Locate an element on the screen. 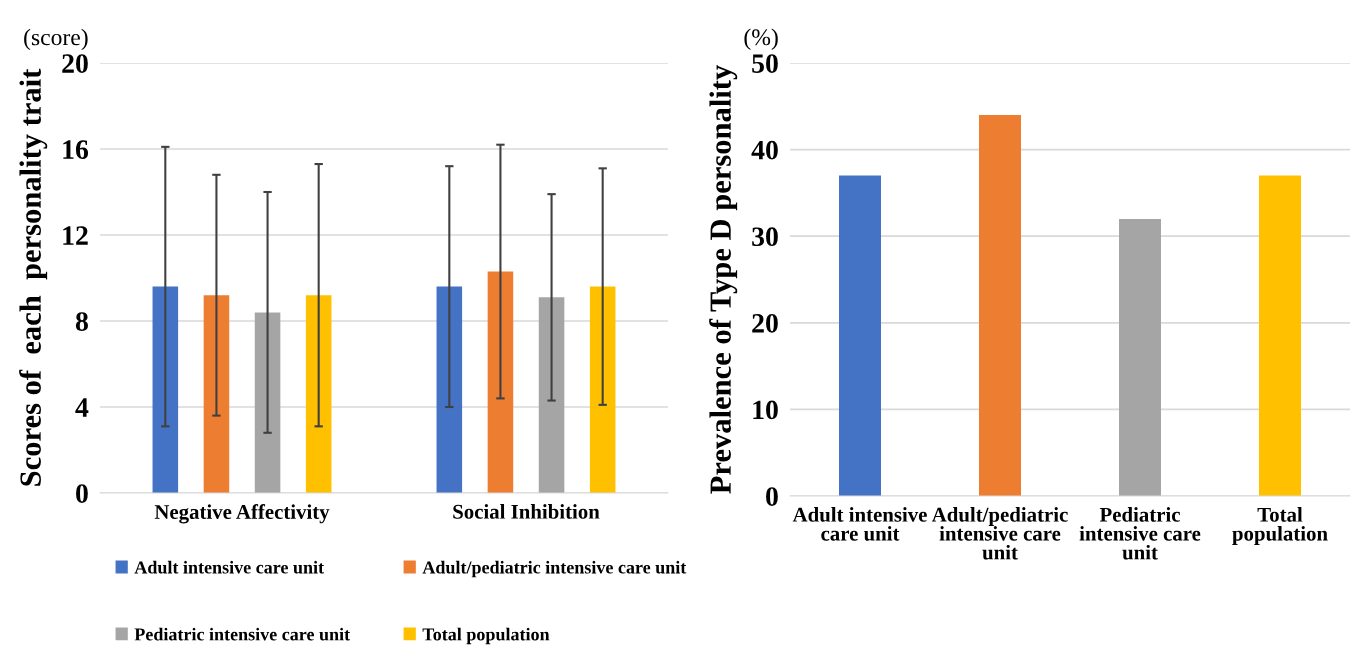 The width and height of the screenshot is (1357, 647). y-tick-label: 10 is located at coordinates (765, 410).